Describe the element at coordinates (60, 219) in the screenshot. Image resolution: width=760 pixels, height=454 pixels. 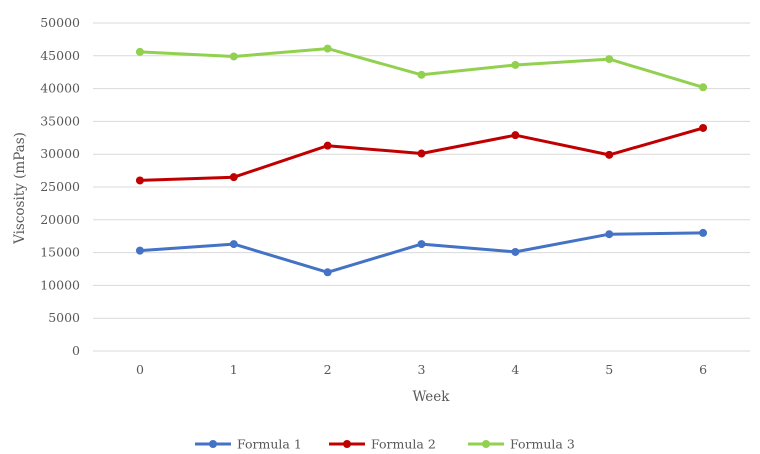
I see `y-tick-label: 20000` at that location.